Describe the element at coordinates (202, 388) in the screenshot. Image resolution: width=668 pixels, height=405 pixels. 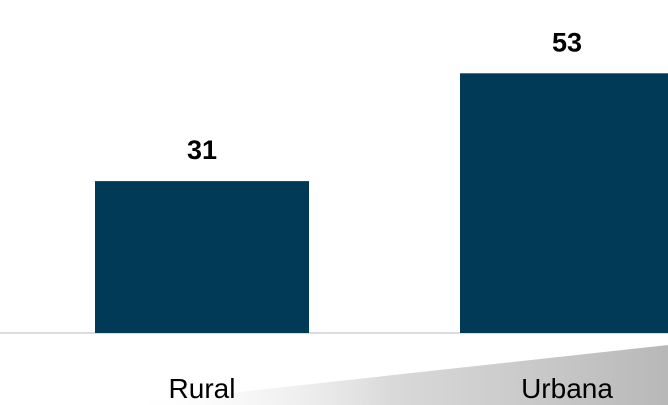
I see `category-label-rural: Rural` at that location.